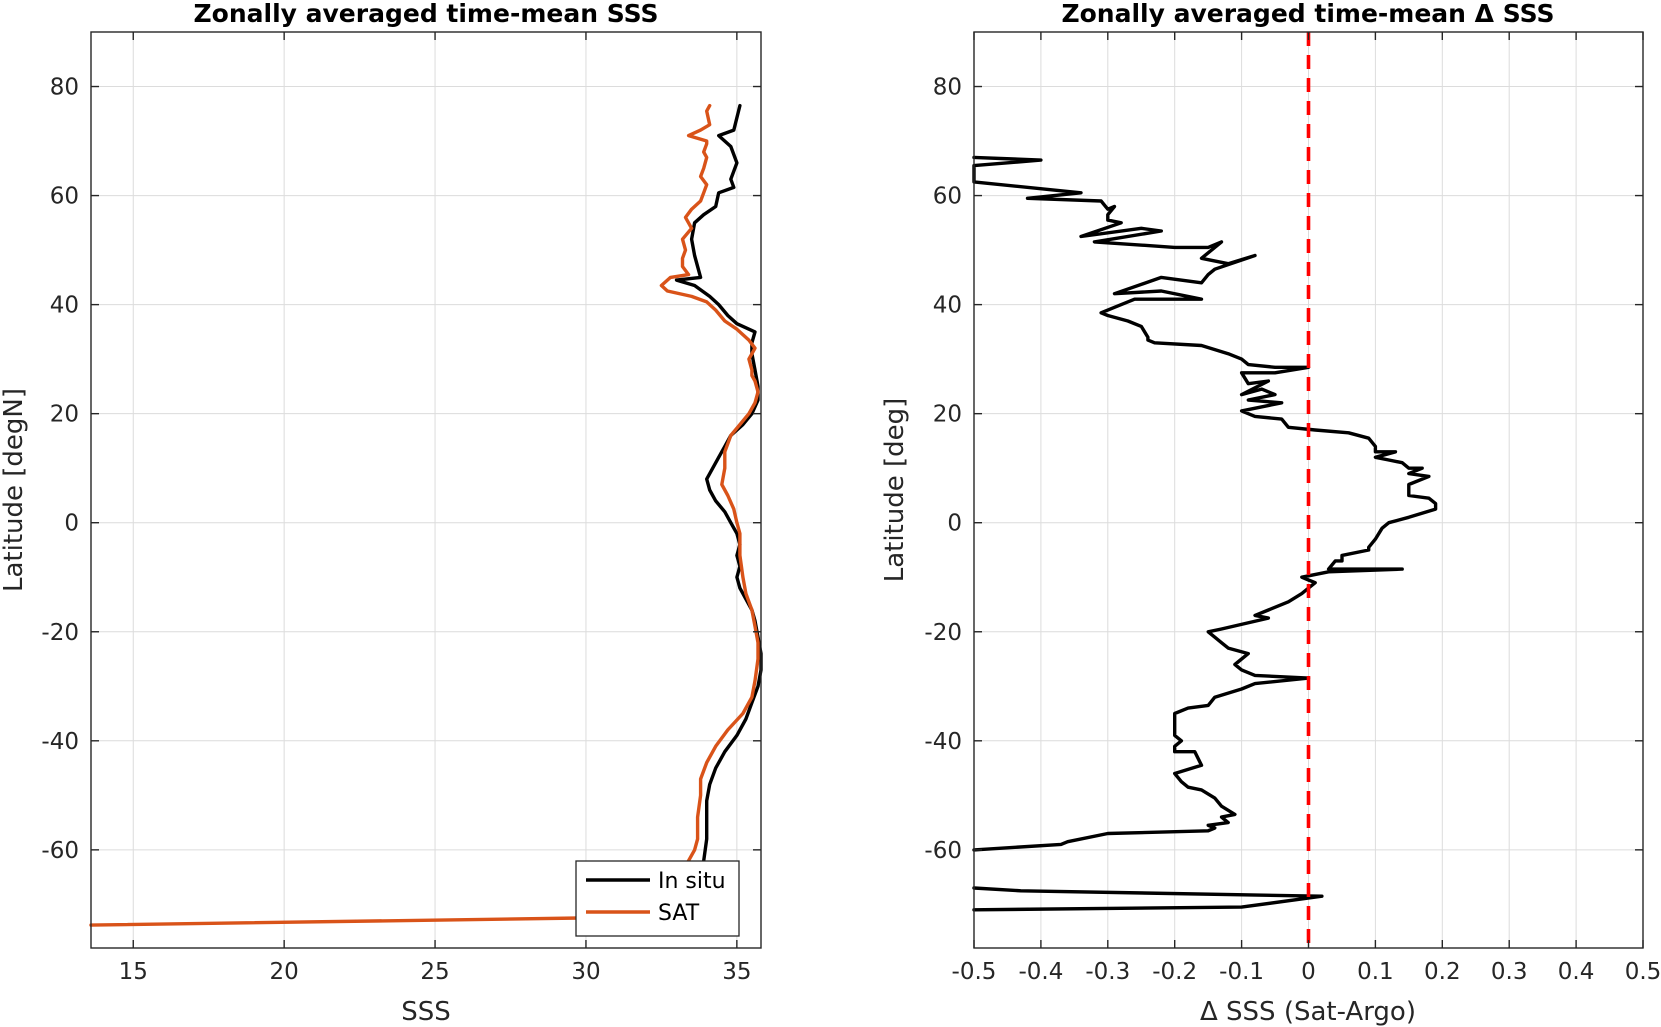 This screenshot has width=1661, height=1027. What do you see at coordinates (1174, 972) in the screenshot?
I see `x-tick-label: -0.2` at bounding box center [1174, 972].